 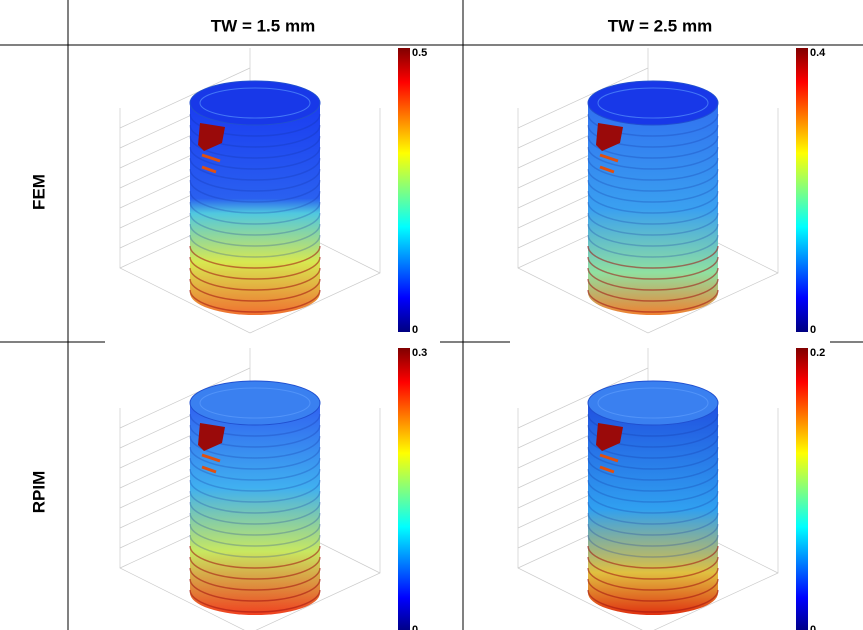 What do you see at coordinates (660, 25) in the screenshot?
I see `column-header: TW = 2.5 mm` at bounding box center [660, 25].